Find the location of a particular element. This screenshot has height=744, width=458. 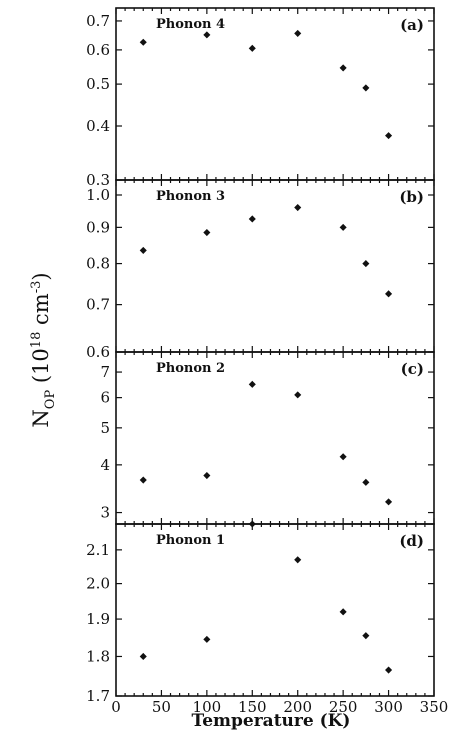

y-axis-title-sub: OP is located at coordinates (50, 400).